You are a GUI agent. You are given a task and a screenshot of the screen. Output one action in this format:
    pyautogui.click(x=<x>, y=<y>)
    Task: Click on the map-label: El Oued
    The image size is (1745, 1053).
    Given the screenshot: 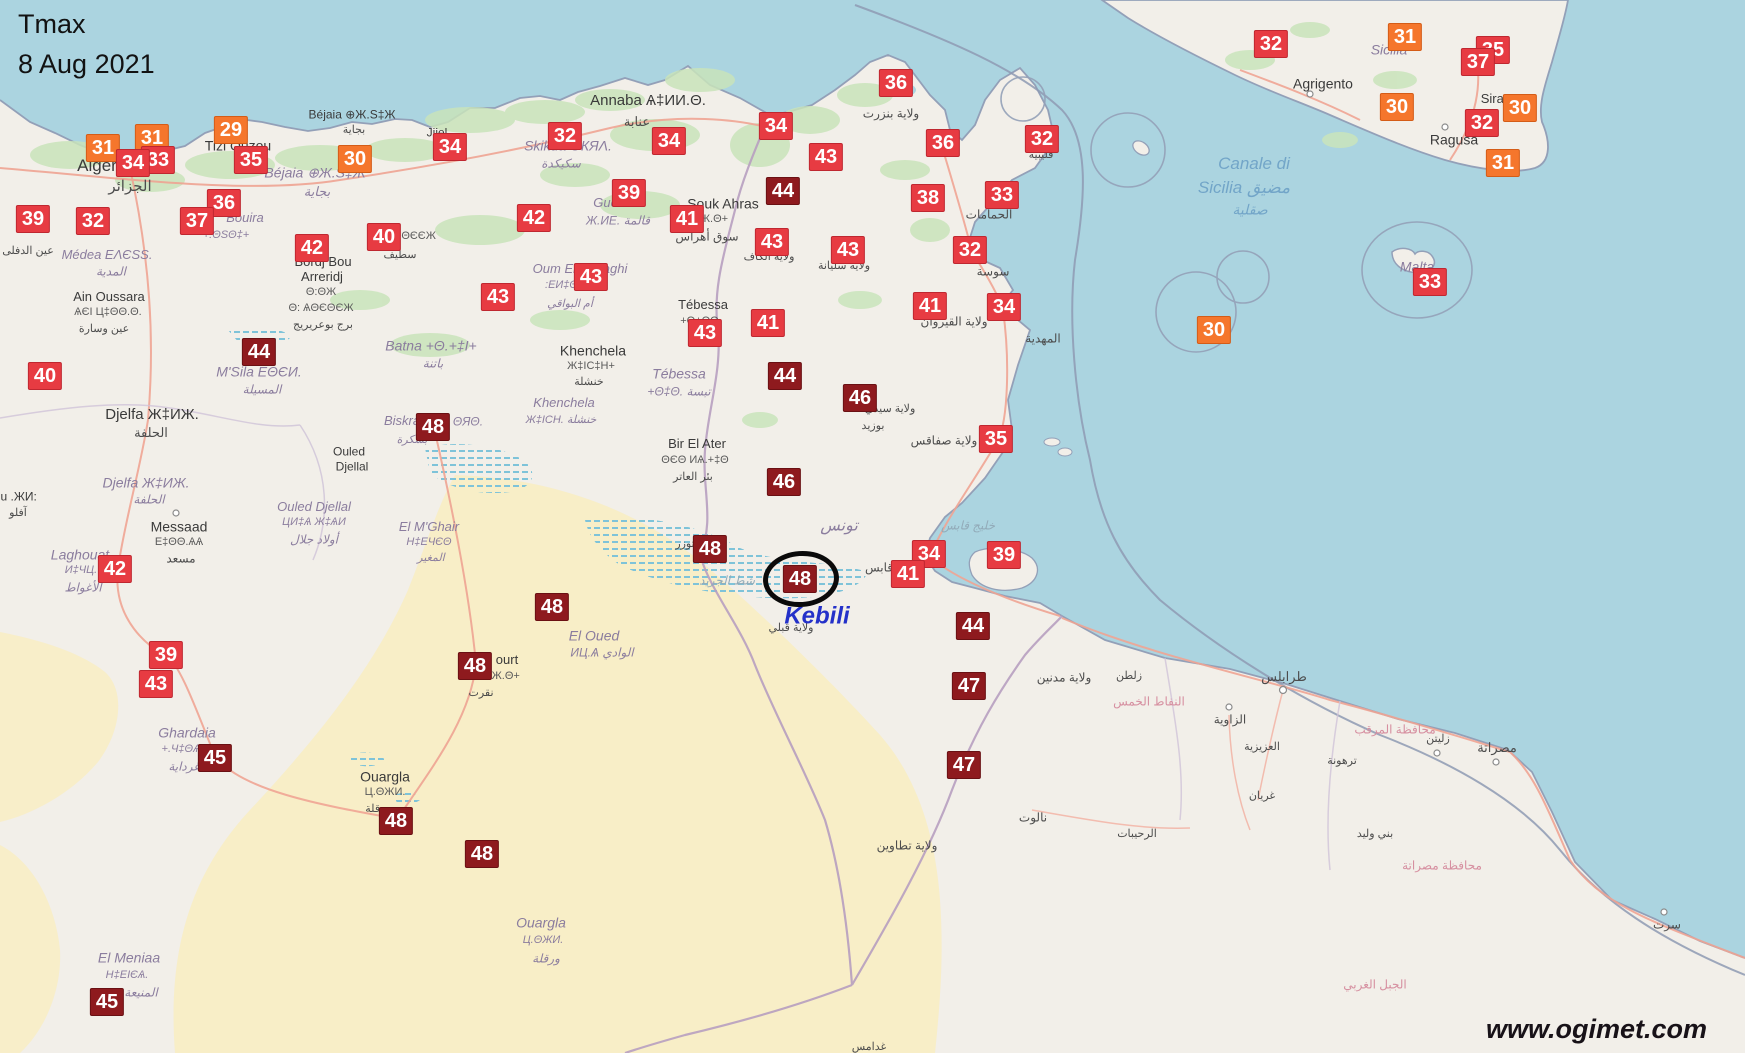 What is the action you would take?
    pyautogui.click(x=594, y=635)
    